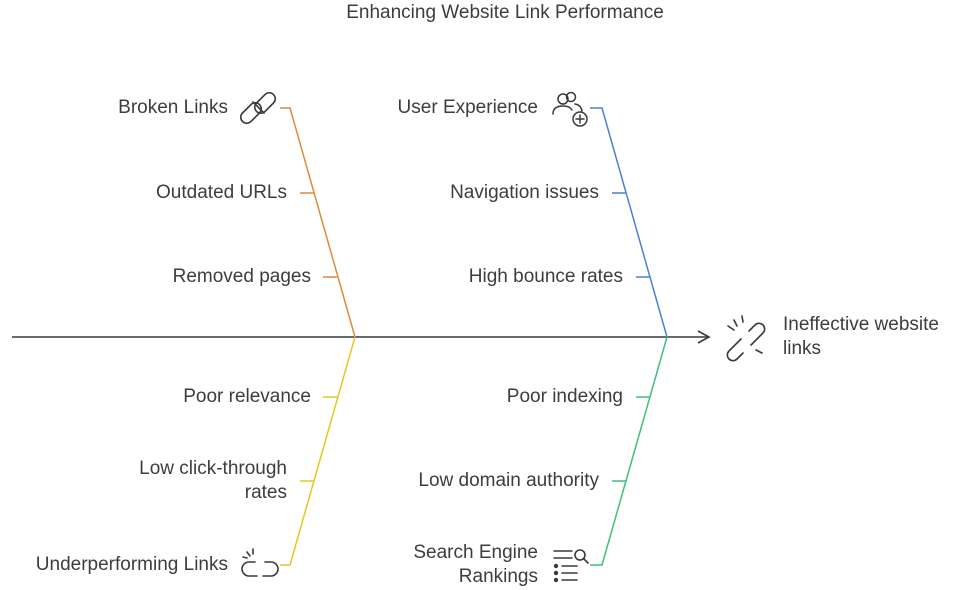  What do you see at coordinates (241, 276) in the screenshot?
I see `cause-label: Removed pages` at bounding box center [241, 276].